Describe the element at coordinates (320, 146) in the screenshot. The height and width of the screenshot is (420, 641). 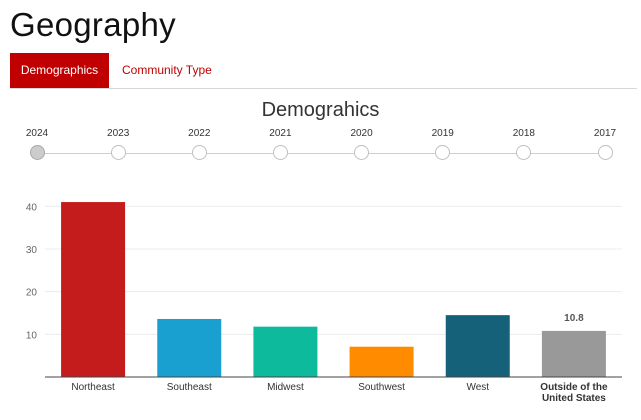
I see `year-timeline: 2024 2023 2022 2021 2020 2019 2018 2017` at that location.